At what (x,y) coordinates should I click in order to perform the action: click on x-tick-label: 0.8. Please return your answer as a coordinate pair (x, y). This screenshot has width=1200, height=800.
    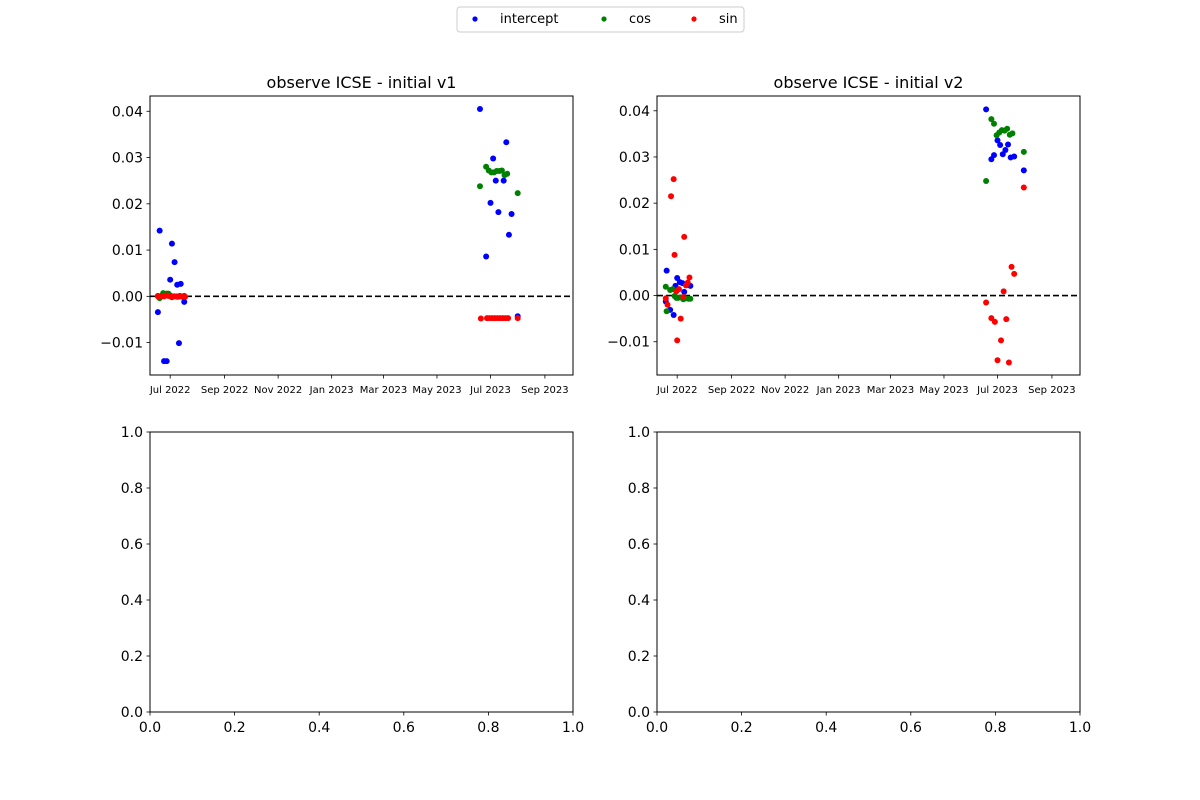
    Looking at the image, I should click on (995, 728).